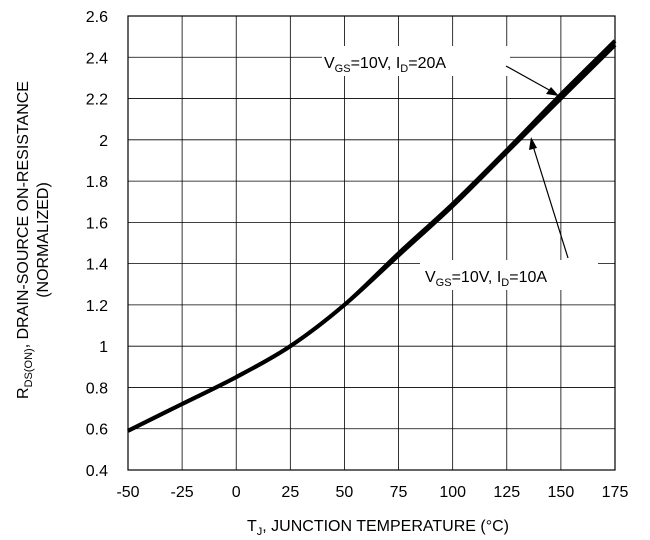 The width and height of the screenshot is (650, 540). Describe the element at coordinates (236, 492) in the screenshot. I see `x-tick-label: 0` at that location.